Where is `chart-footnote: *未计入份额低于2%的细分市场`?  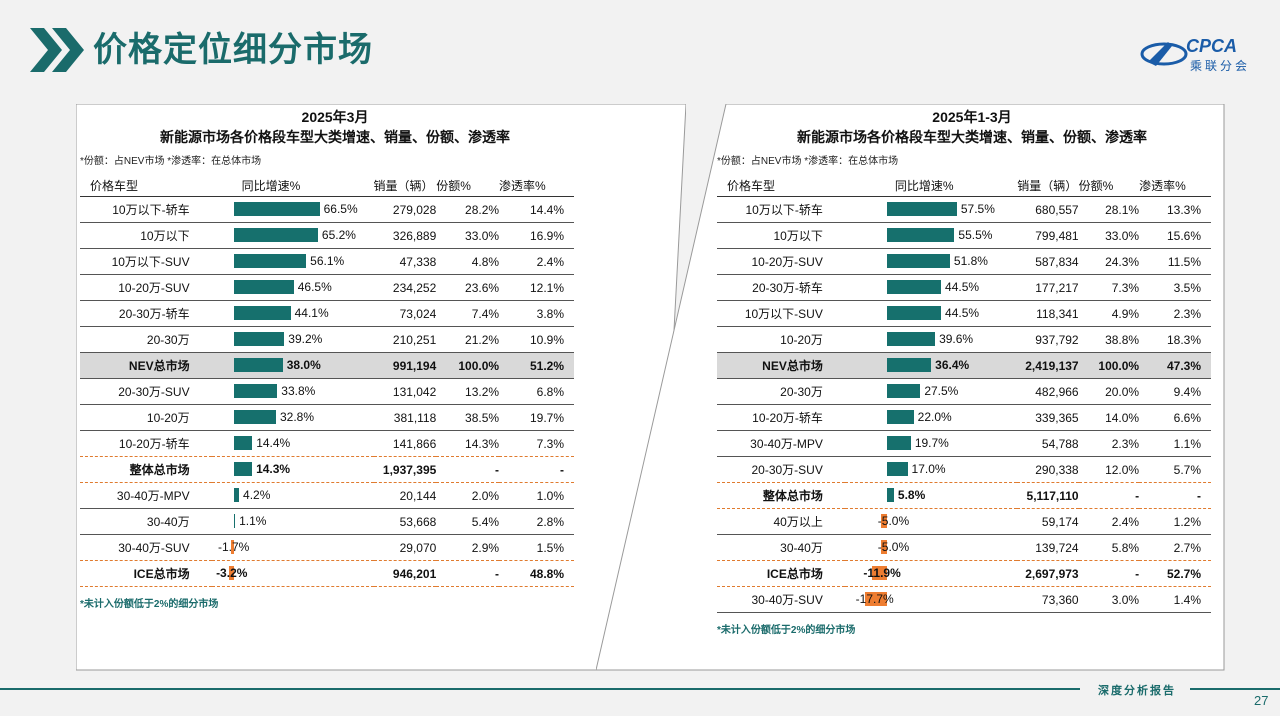
chart-footnote: *未计入份额低于2%的细分市场 is located at coordinates (149, 604).